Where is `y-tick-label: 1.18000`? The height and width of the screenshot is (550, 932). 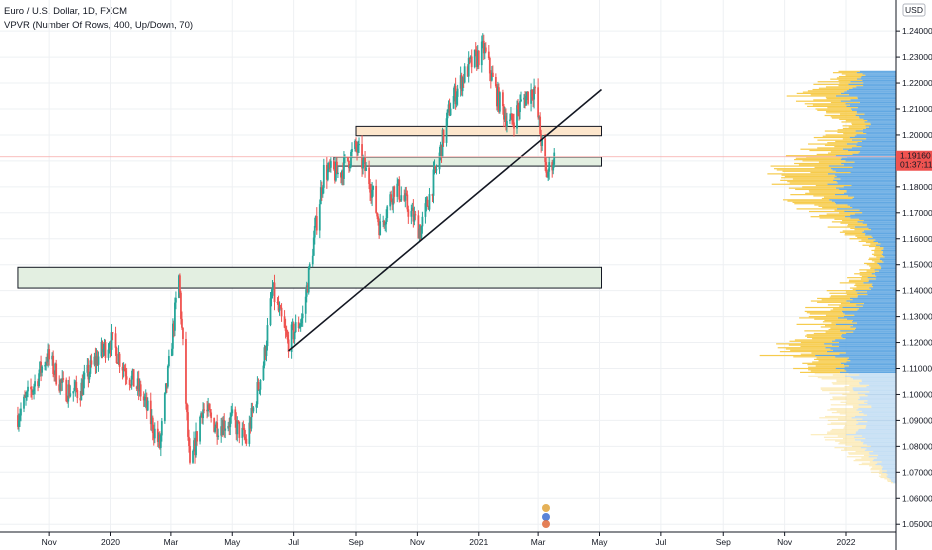
y-tick-label: 1.18000 is located at coordinates (917, 187).